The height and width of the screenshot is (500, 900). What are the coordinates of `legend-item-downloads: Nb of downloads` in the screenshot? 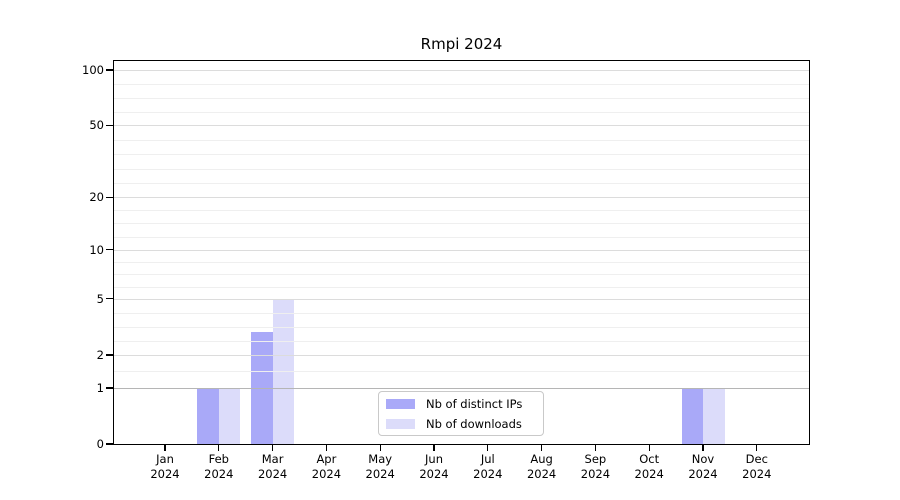 It's located at (464, 423).